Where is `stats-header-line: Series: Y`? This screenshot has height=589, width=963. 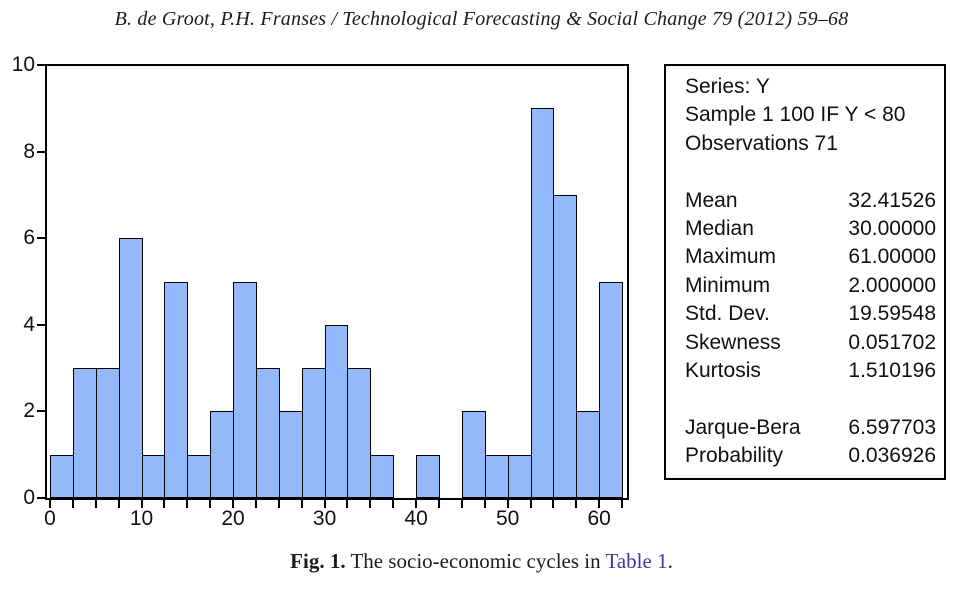
stats-header-line: Series: Y is located at coordinates (727, 86).